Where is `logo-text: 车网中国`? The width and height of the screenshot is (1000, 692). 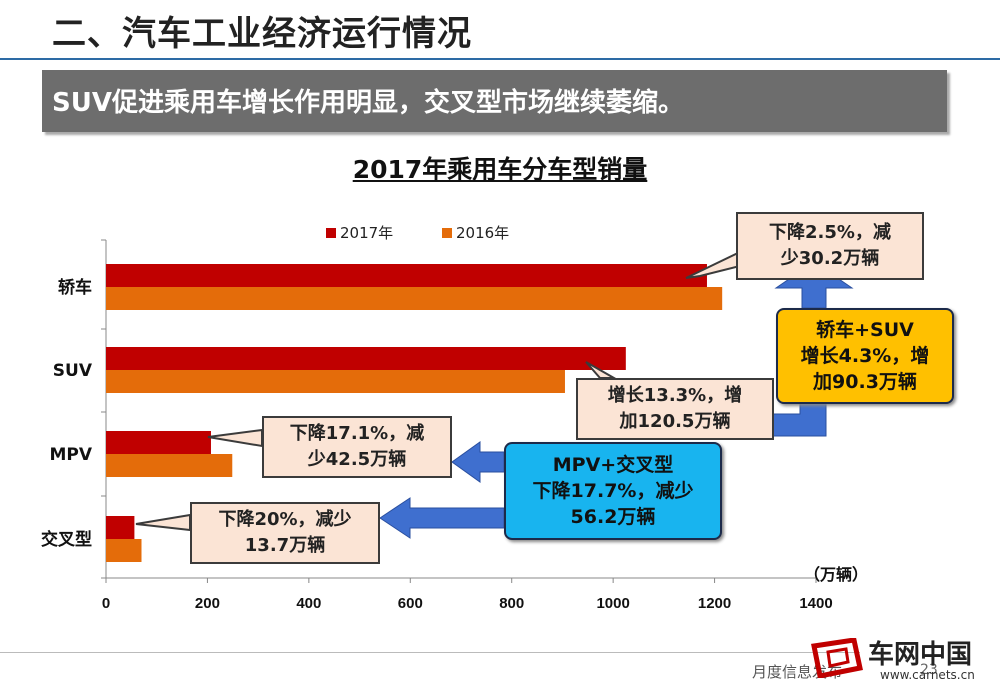 logo-text: 车网中国 is located at coordinates (920, 655).